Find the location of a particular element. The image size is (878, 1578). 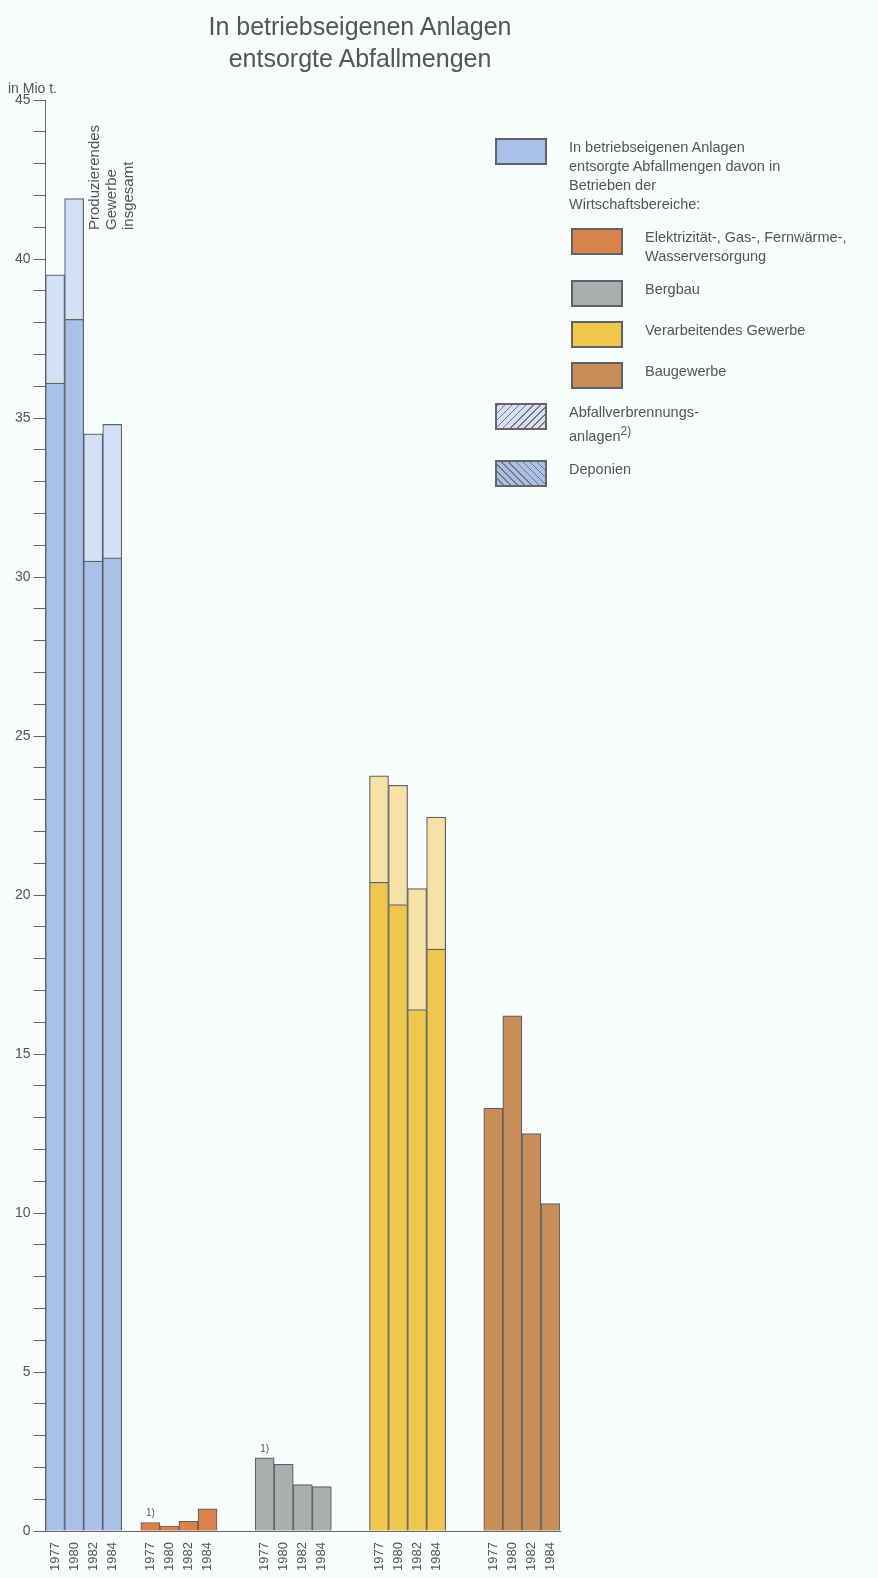

y-tick-label: 40 is located at coordinates (22, 257).